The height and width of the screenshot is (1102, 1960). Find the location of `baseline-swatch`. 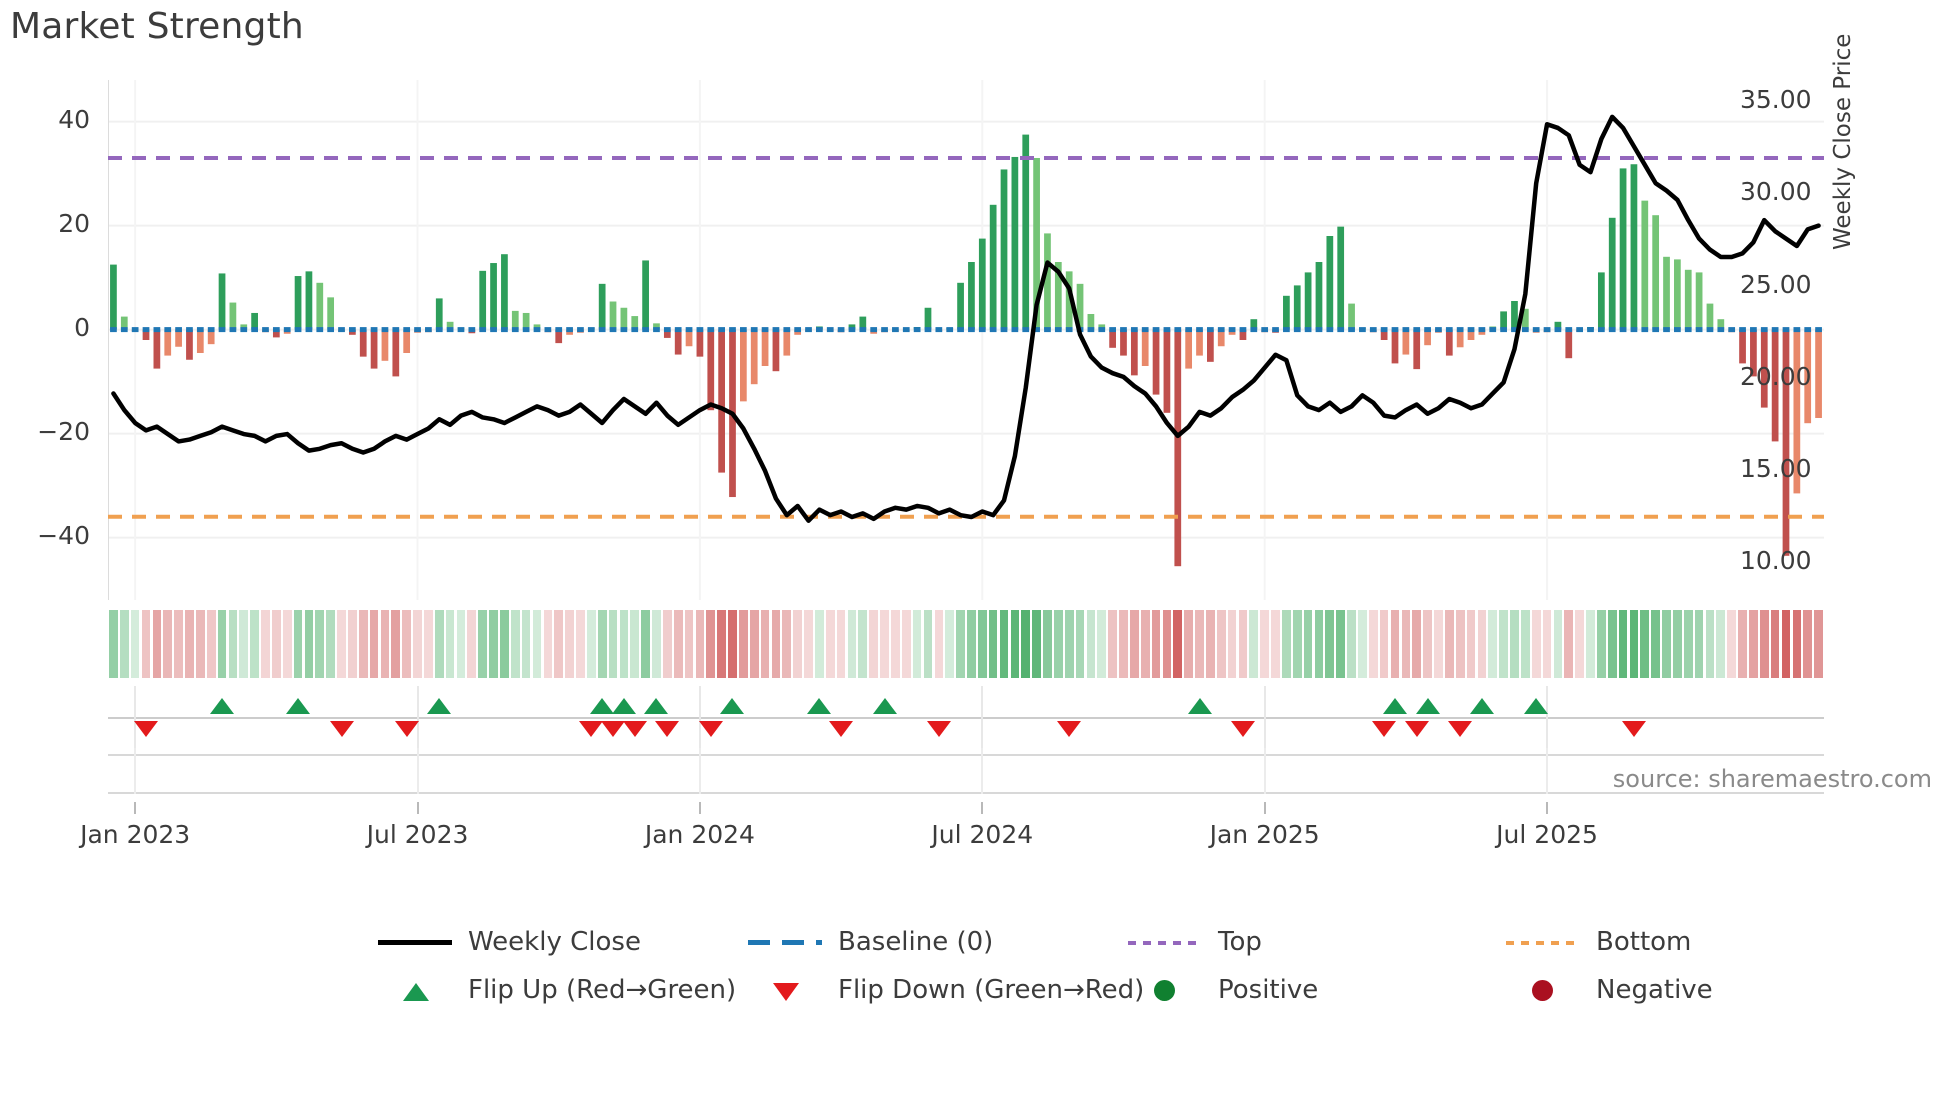

baseline-swatch is located at coordinates (785, 942).